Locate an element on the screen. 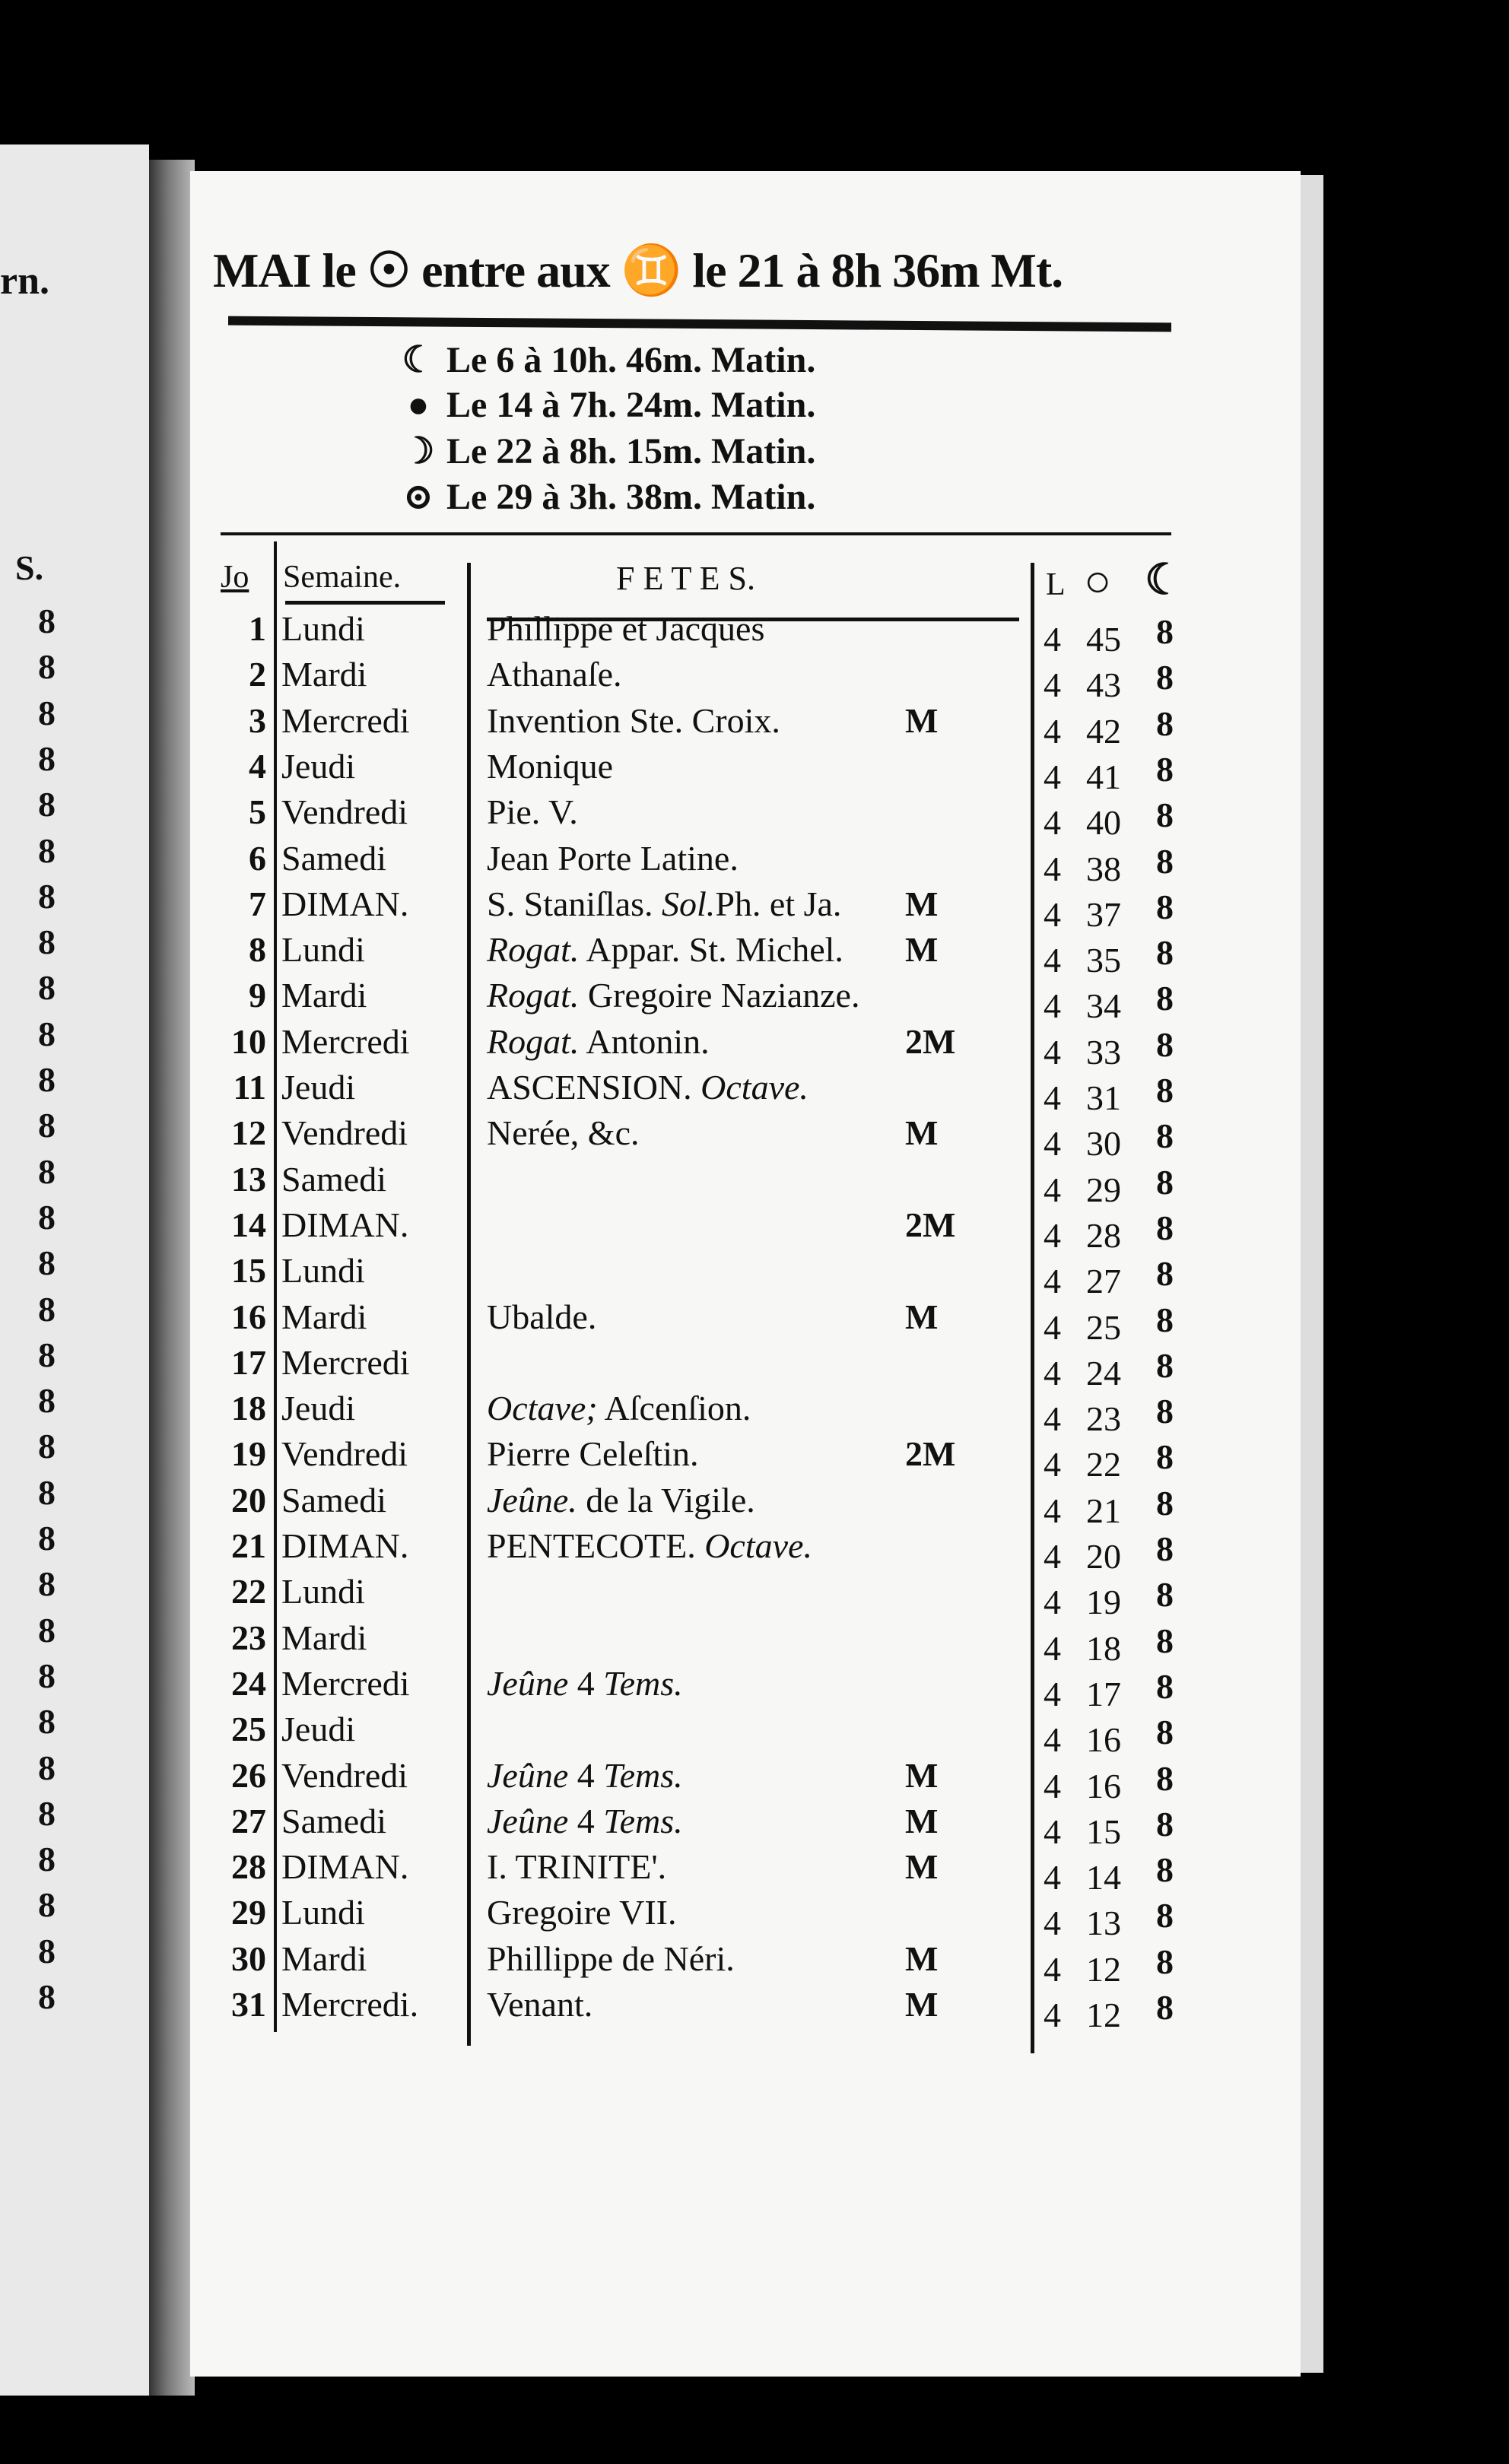 This screenshot has width=1509, height=2464. fete-segment: 4 is located at coordinates (586, 1683).